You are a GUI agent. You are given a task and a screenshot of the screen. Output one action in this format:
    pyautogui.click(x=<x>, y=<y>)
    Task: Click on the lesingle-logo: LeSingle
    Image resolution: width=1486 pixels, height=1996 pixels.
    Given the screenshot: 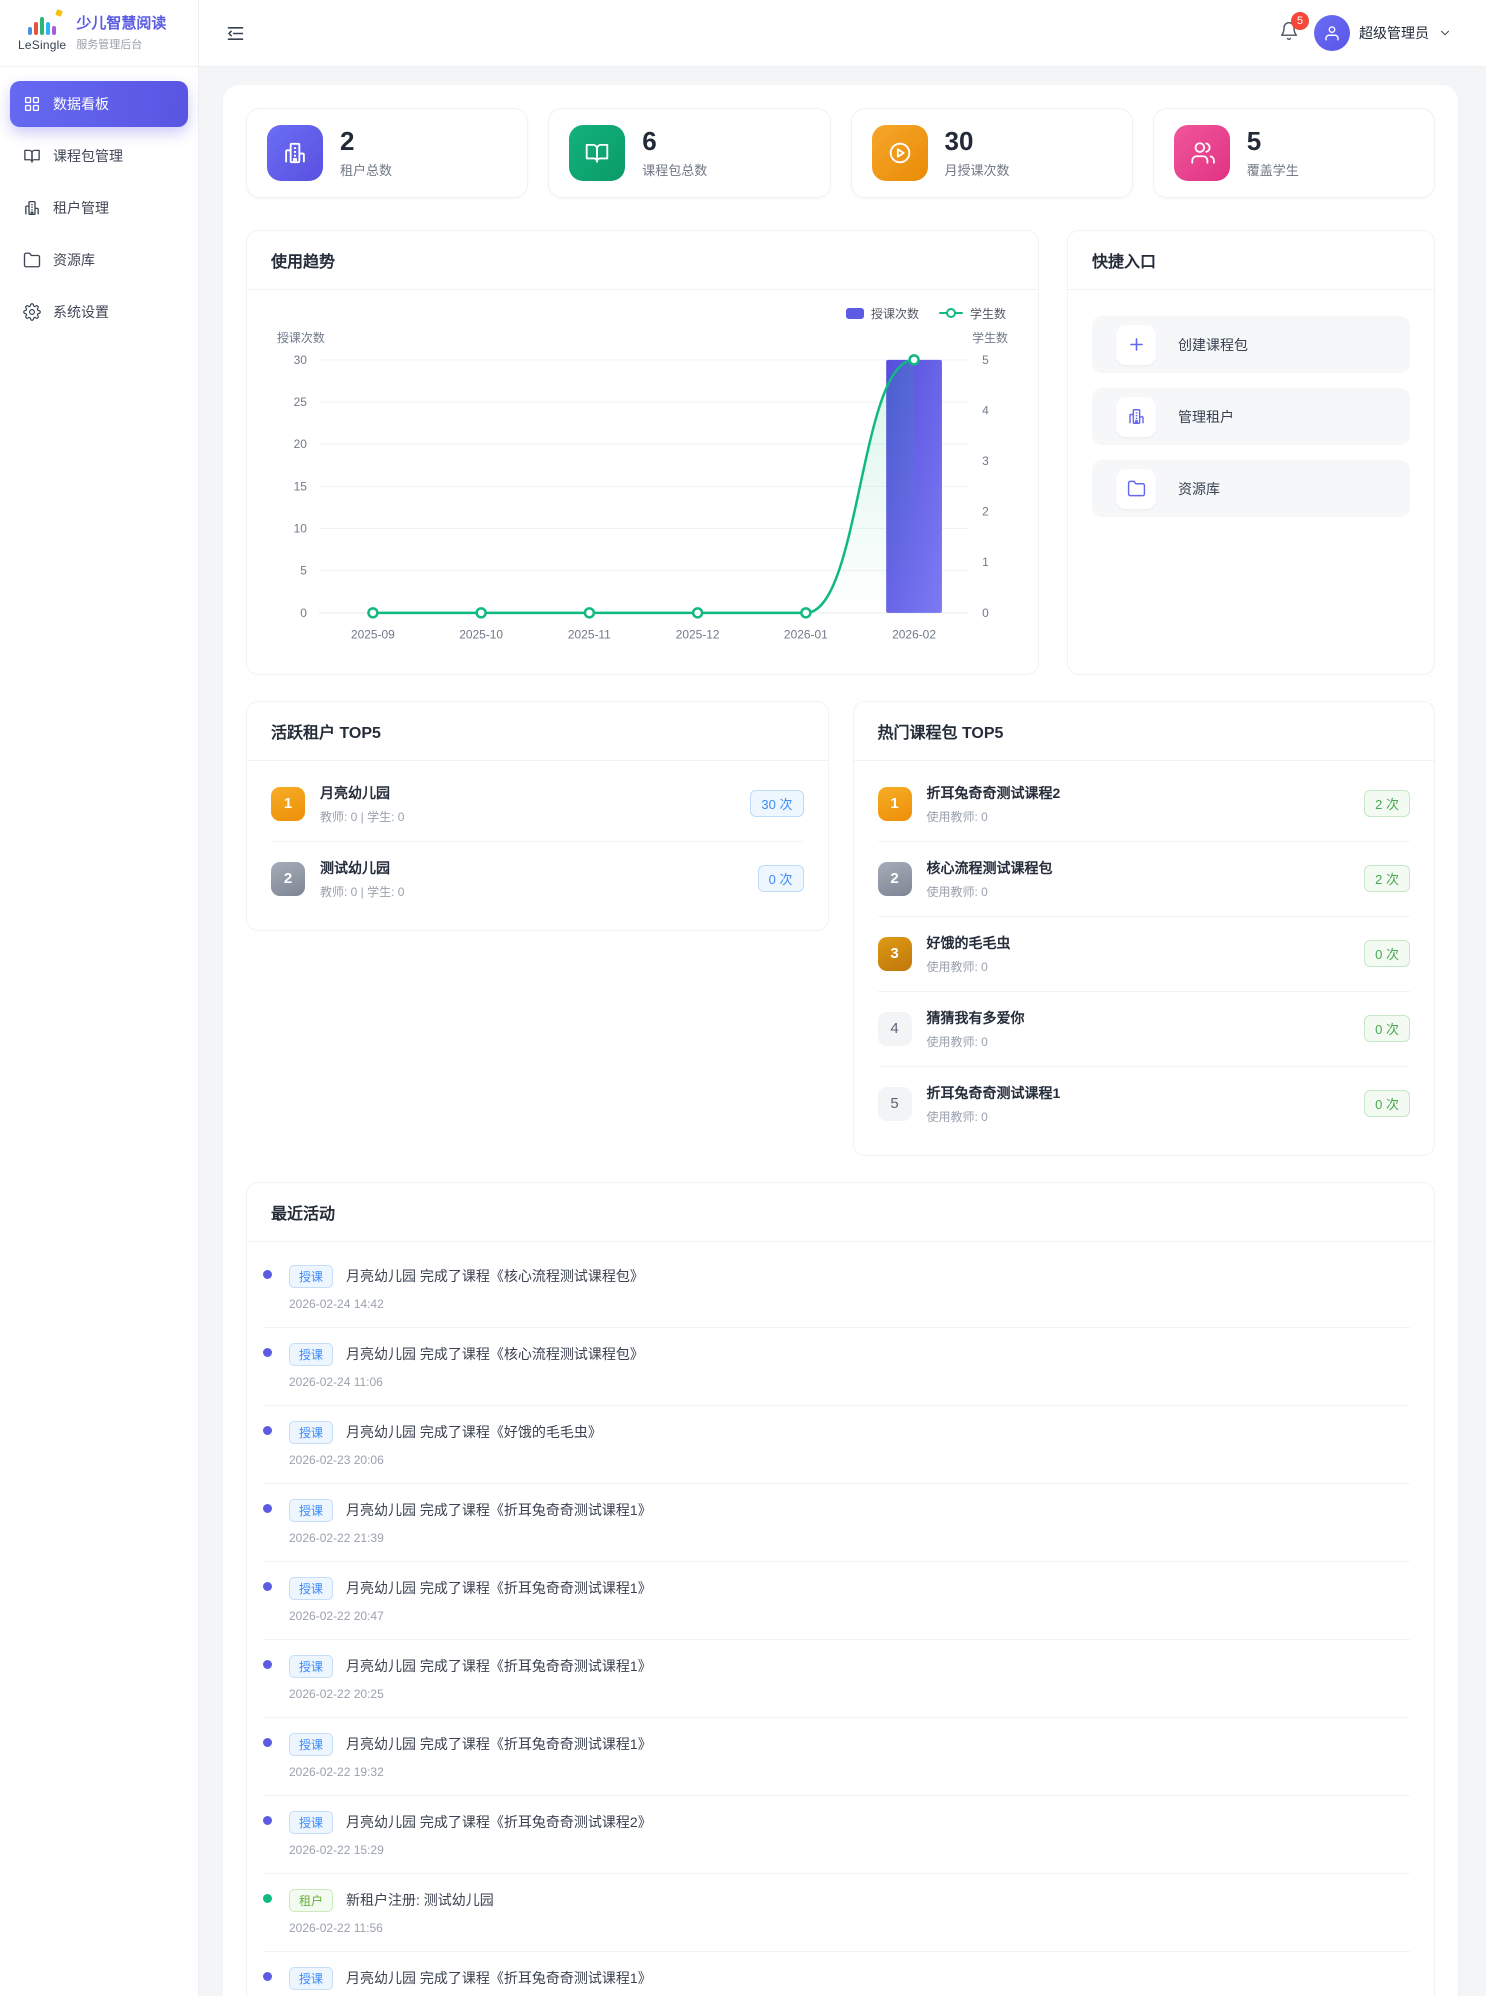 What is the action you would take?
    pyautogui.click(x=42, y=30)
    